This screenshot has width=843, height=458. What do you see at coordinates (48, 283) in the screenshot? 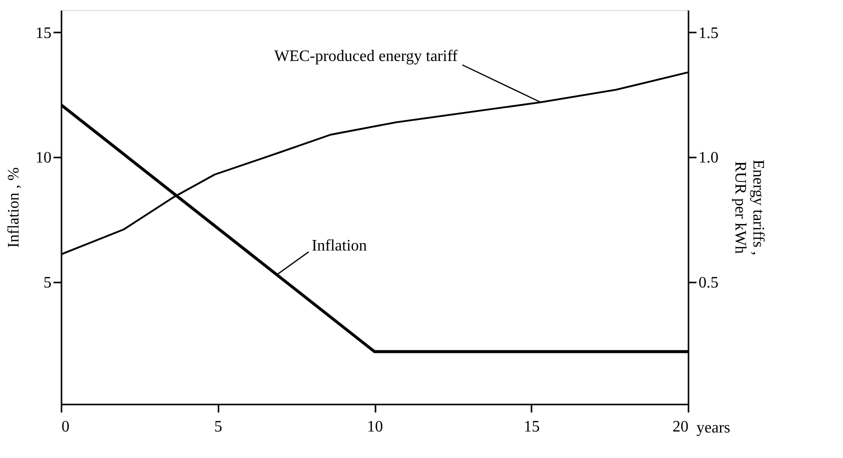
I see `y-tick-label: 5` at bounding box center [48, 283].